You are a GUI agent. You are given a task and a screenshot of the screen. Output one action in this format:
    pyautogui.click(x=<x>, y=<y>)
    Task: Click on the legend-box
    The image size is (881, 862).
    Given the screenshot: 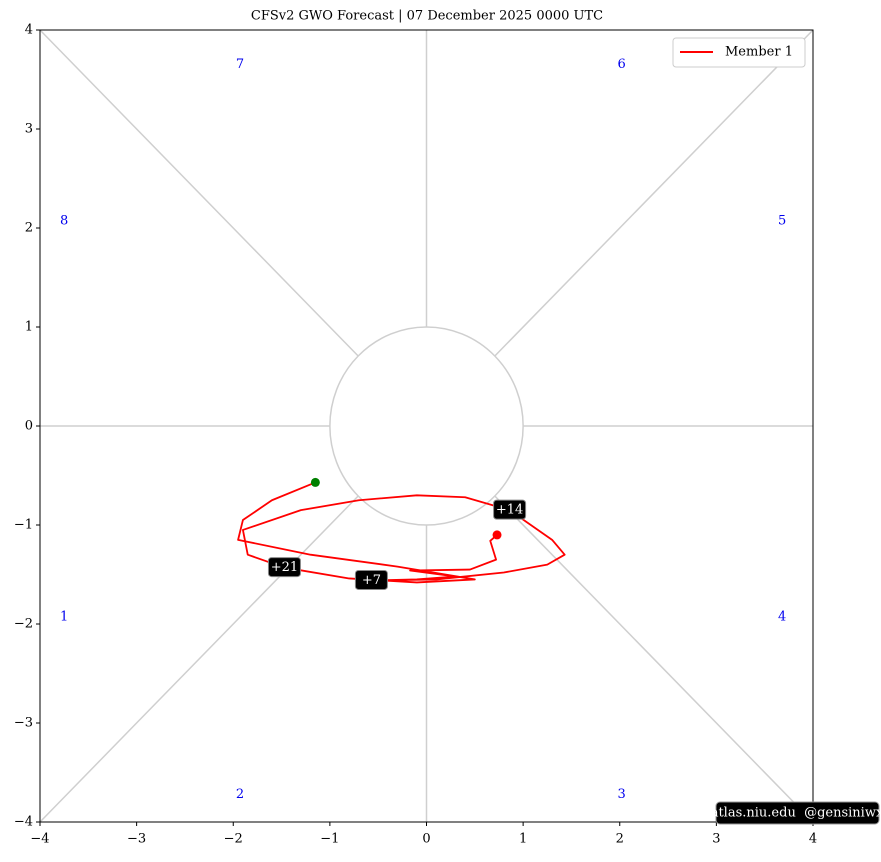 What is the action you would take?
    pyautogui.click(x=739, y=52)
    